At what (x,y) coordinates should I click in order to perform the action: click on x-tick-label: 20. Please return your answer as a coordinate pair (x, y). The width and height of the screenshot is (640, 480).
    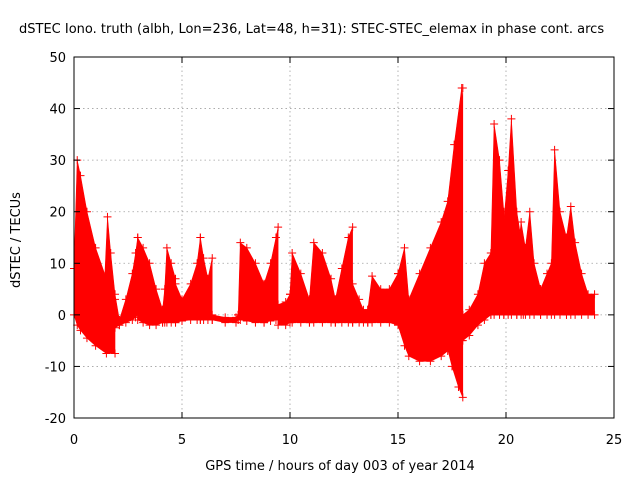
    Looking at the image, I should click on (506, 440).